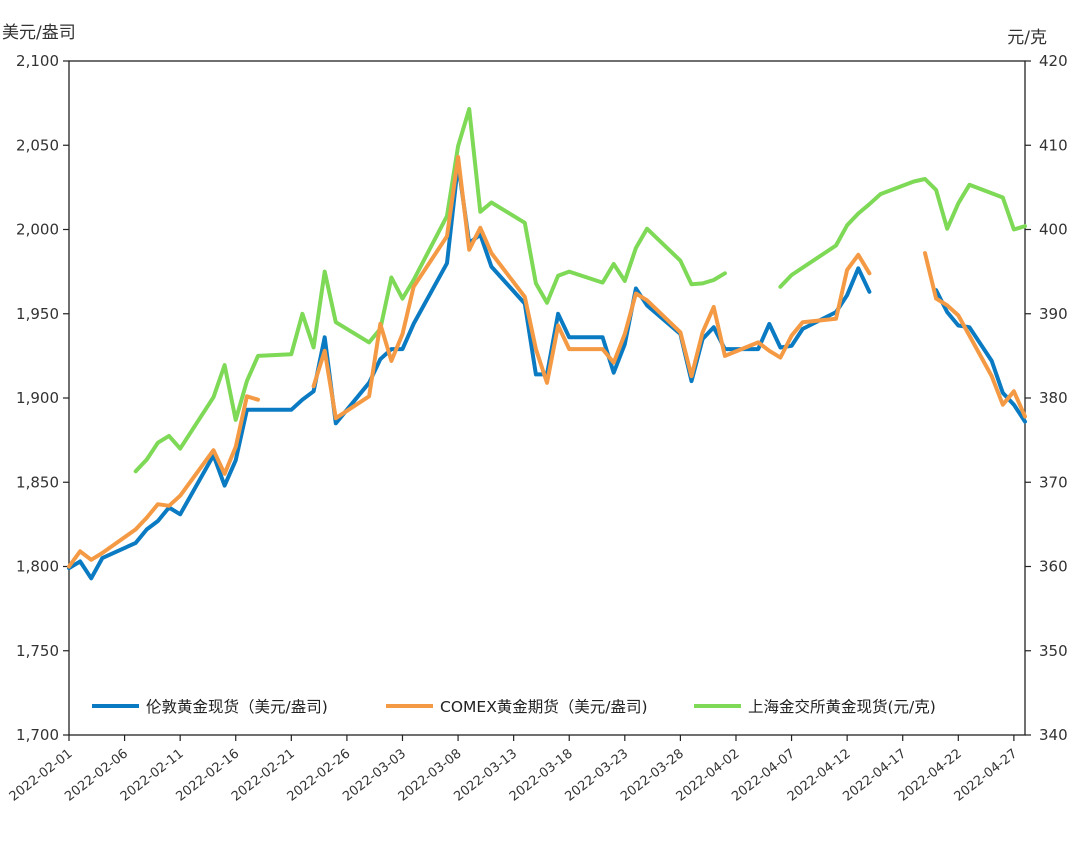  Describe the element at coordinates (1053, 398) in the screenshot. I see `right-tick-label: 380` at that location.